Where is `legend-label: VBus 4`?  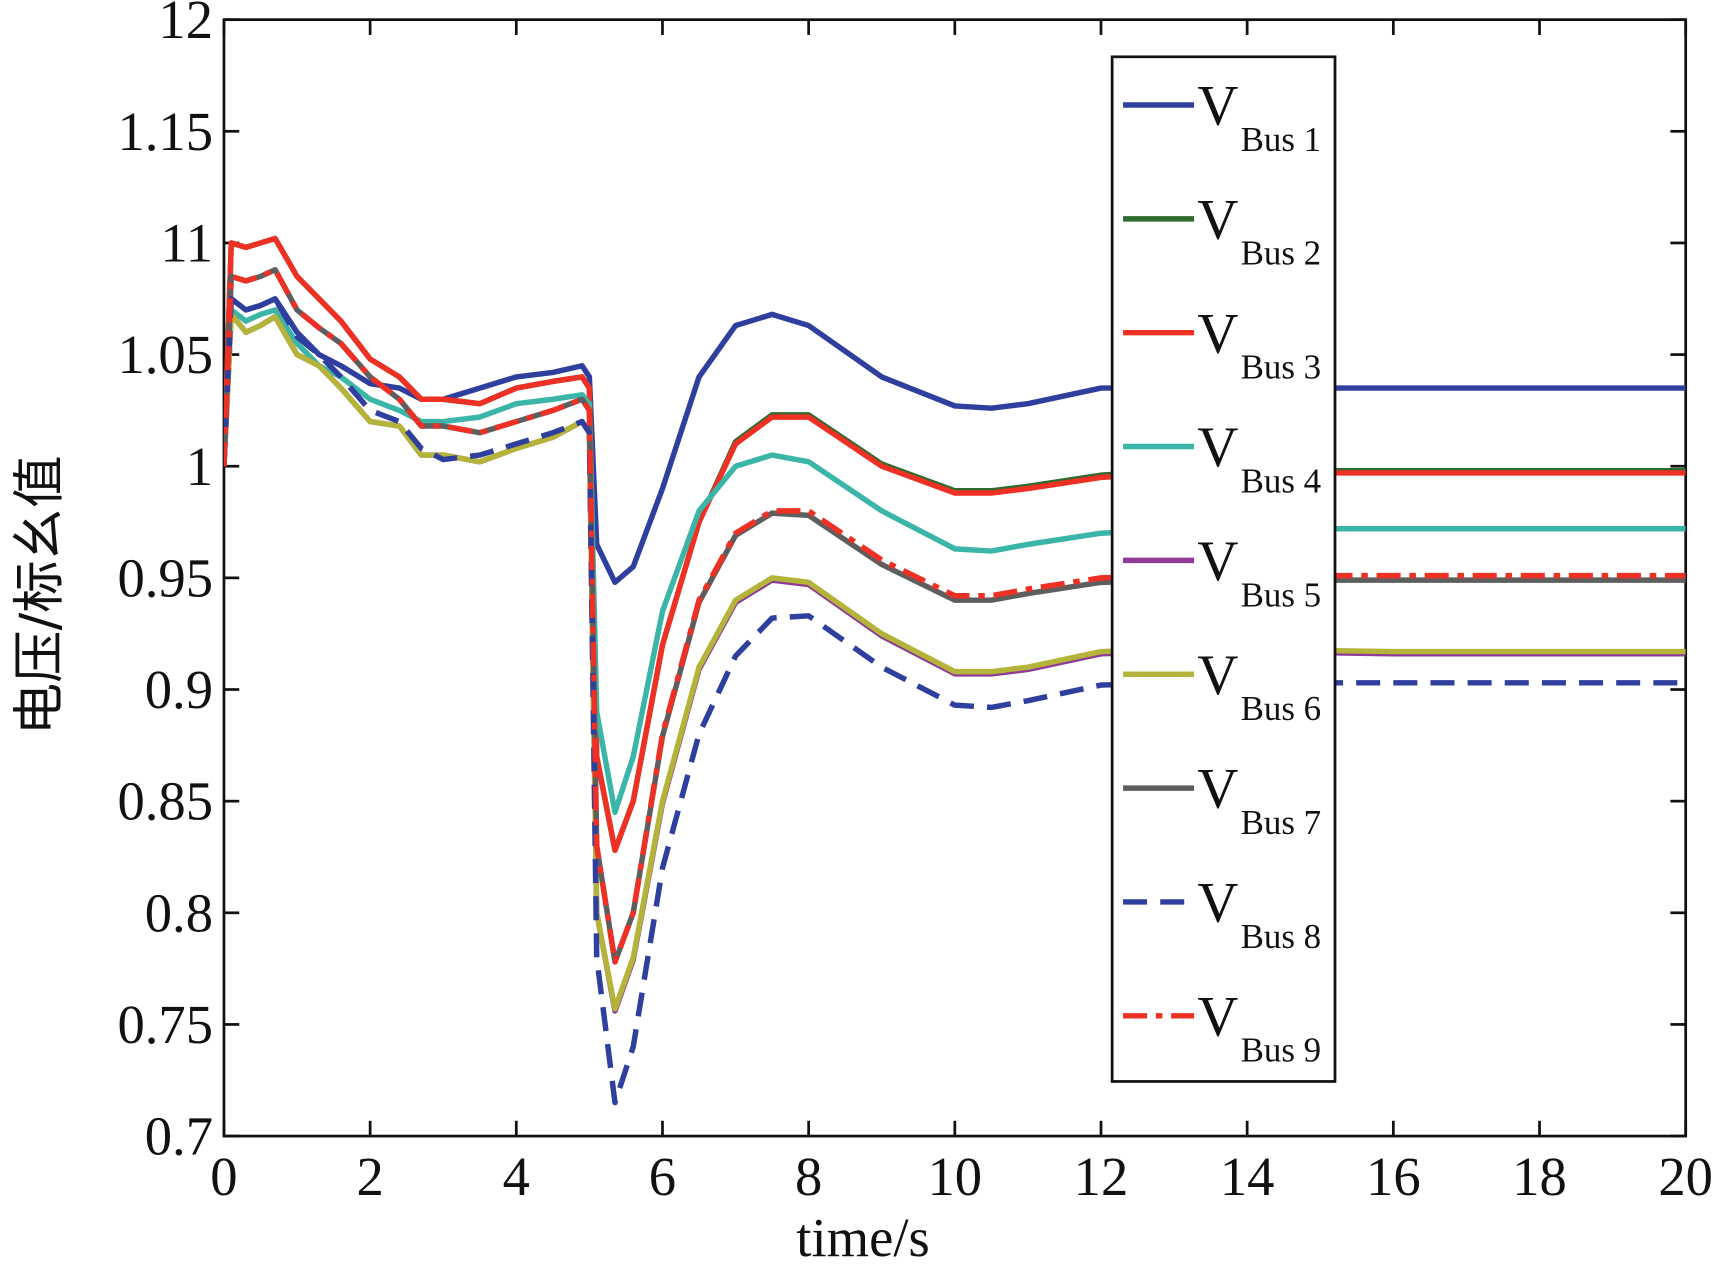 legend-label: VBus 4 is located at coordinates (1259, 458).